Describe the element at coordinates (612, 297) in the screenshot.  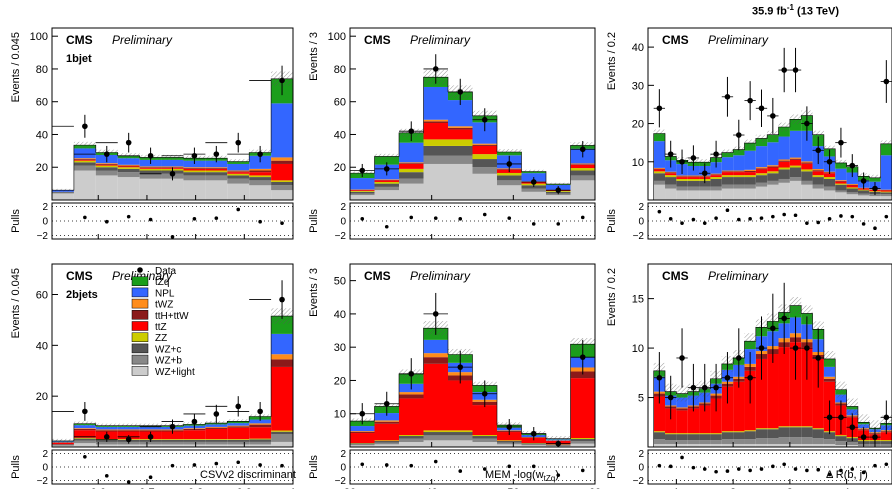
I see `y-axis-title: Events / 0.2` at that location.